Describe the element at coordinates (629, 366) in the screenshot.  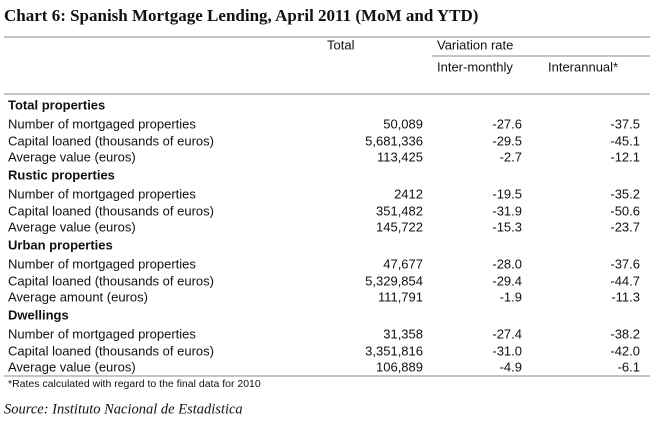
I see `cell: -6.1` at that location.